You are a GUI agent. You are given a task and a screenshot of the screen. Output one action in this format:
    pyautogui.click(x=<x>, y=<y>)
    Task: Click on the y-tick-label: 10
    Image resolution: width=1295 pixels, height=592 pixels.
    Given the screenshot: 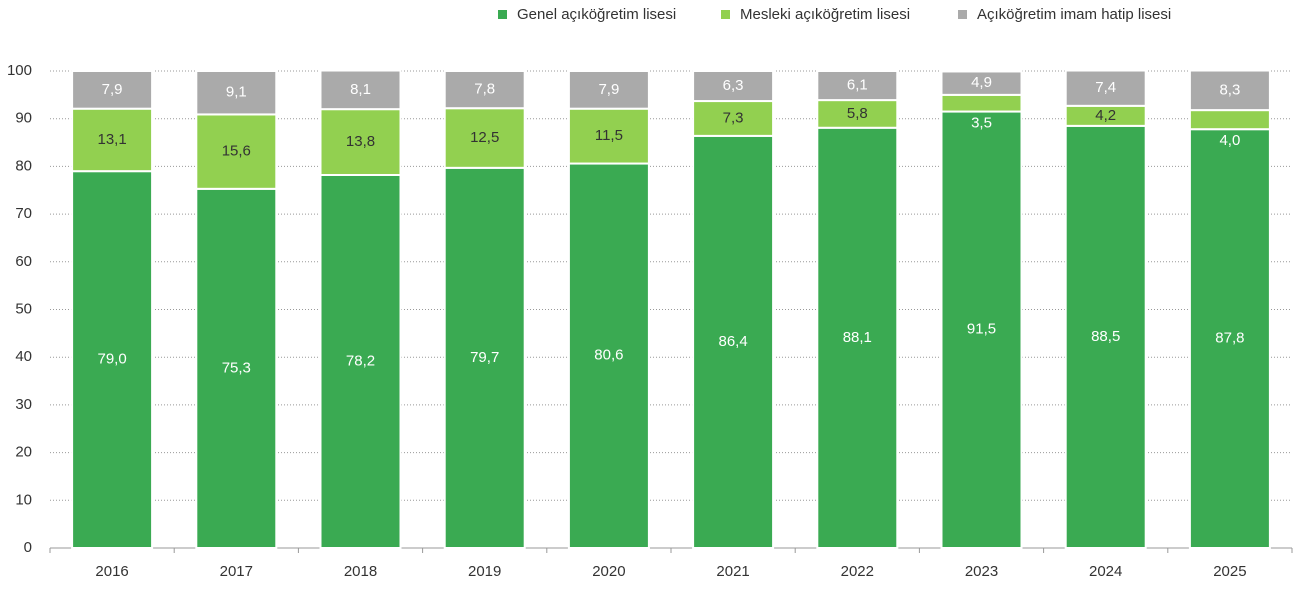 What is the action you would take?
    pyautogui.click(x=23, y=499)
    